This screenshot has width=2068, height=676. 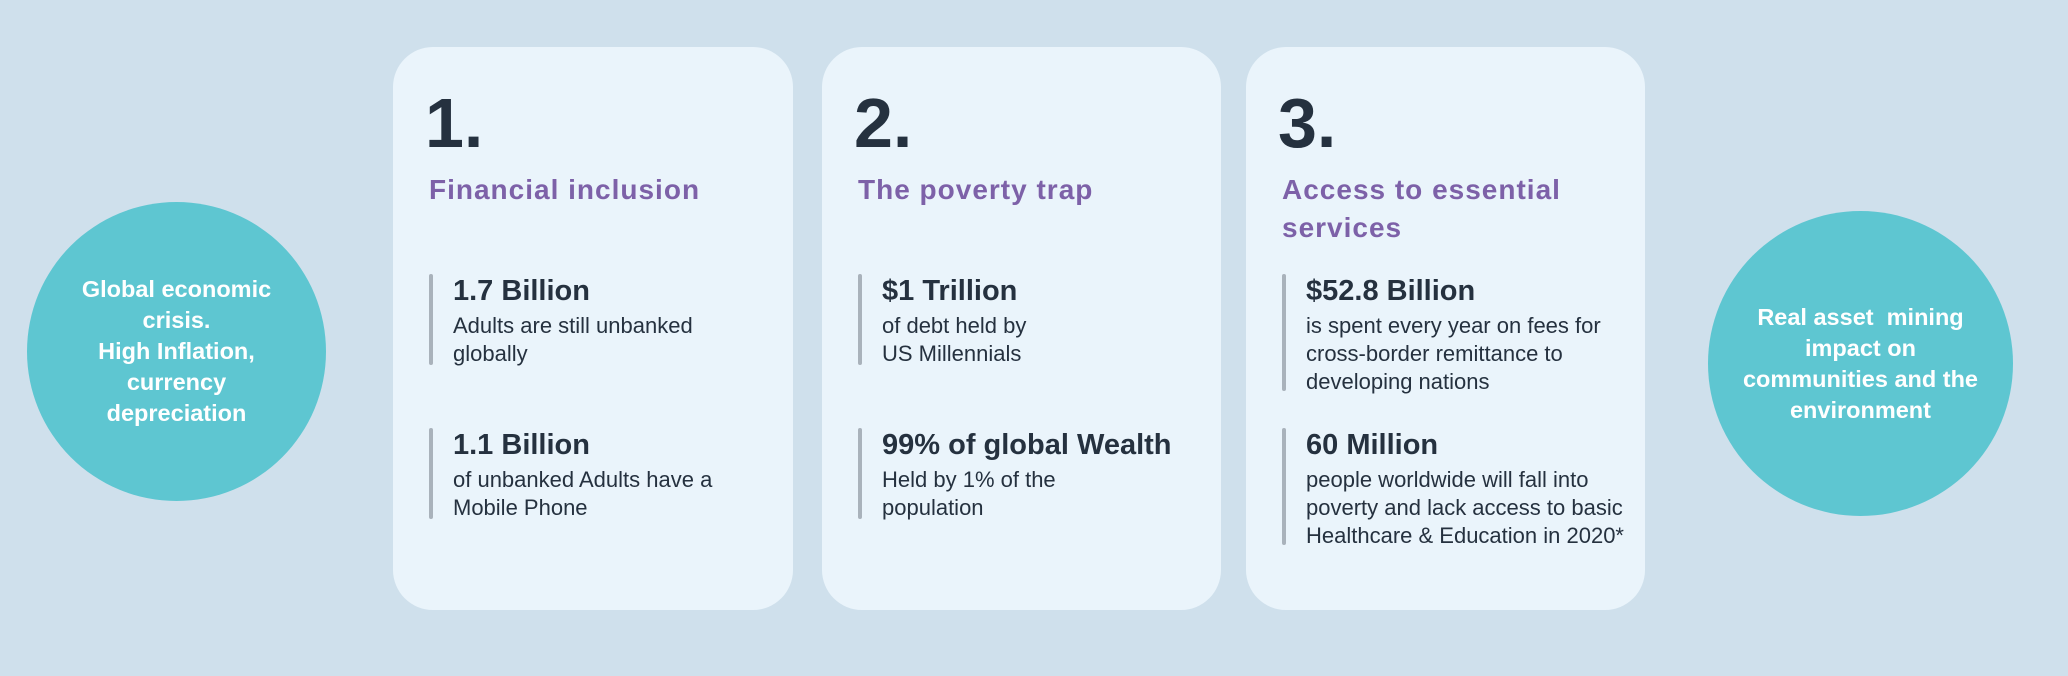 I want to click on card-title: Financial inclusion, so click(x=565, y=189).